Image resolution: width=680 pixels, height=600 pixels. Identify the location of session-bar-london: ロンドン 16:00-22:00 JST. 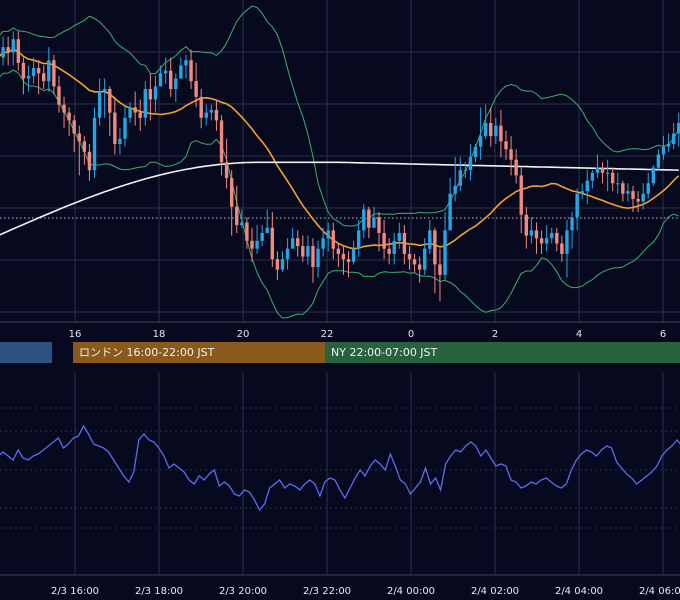
(199, 352).